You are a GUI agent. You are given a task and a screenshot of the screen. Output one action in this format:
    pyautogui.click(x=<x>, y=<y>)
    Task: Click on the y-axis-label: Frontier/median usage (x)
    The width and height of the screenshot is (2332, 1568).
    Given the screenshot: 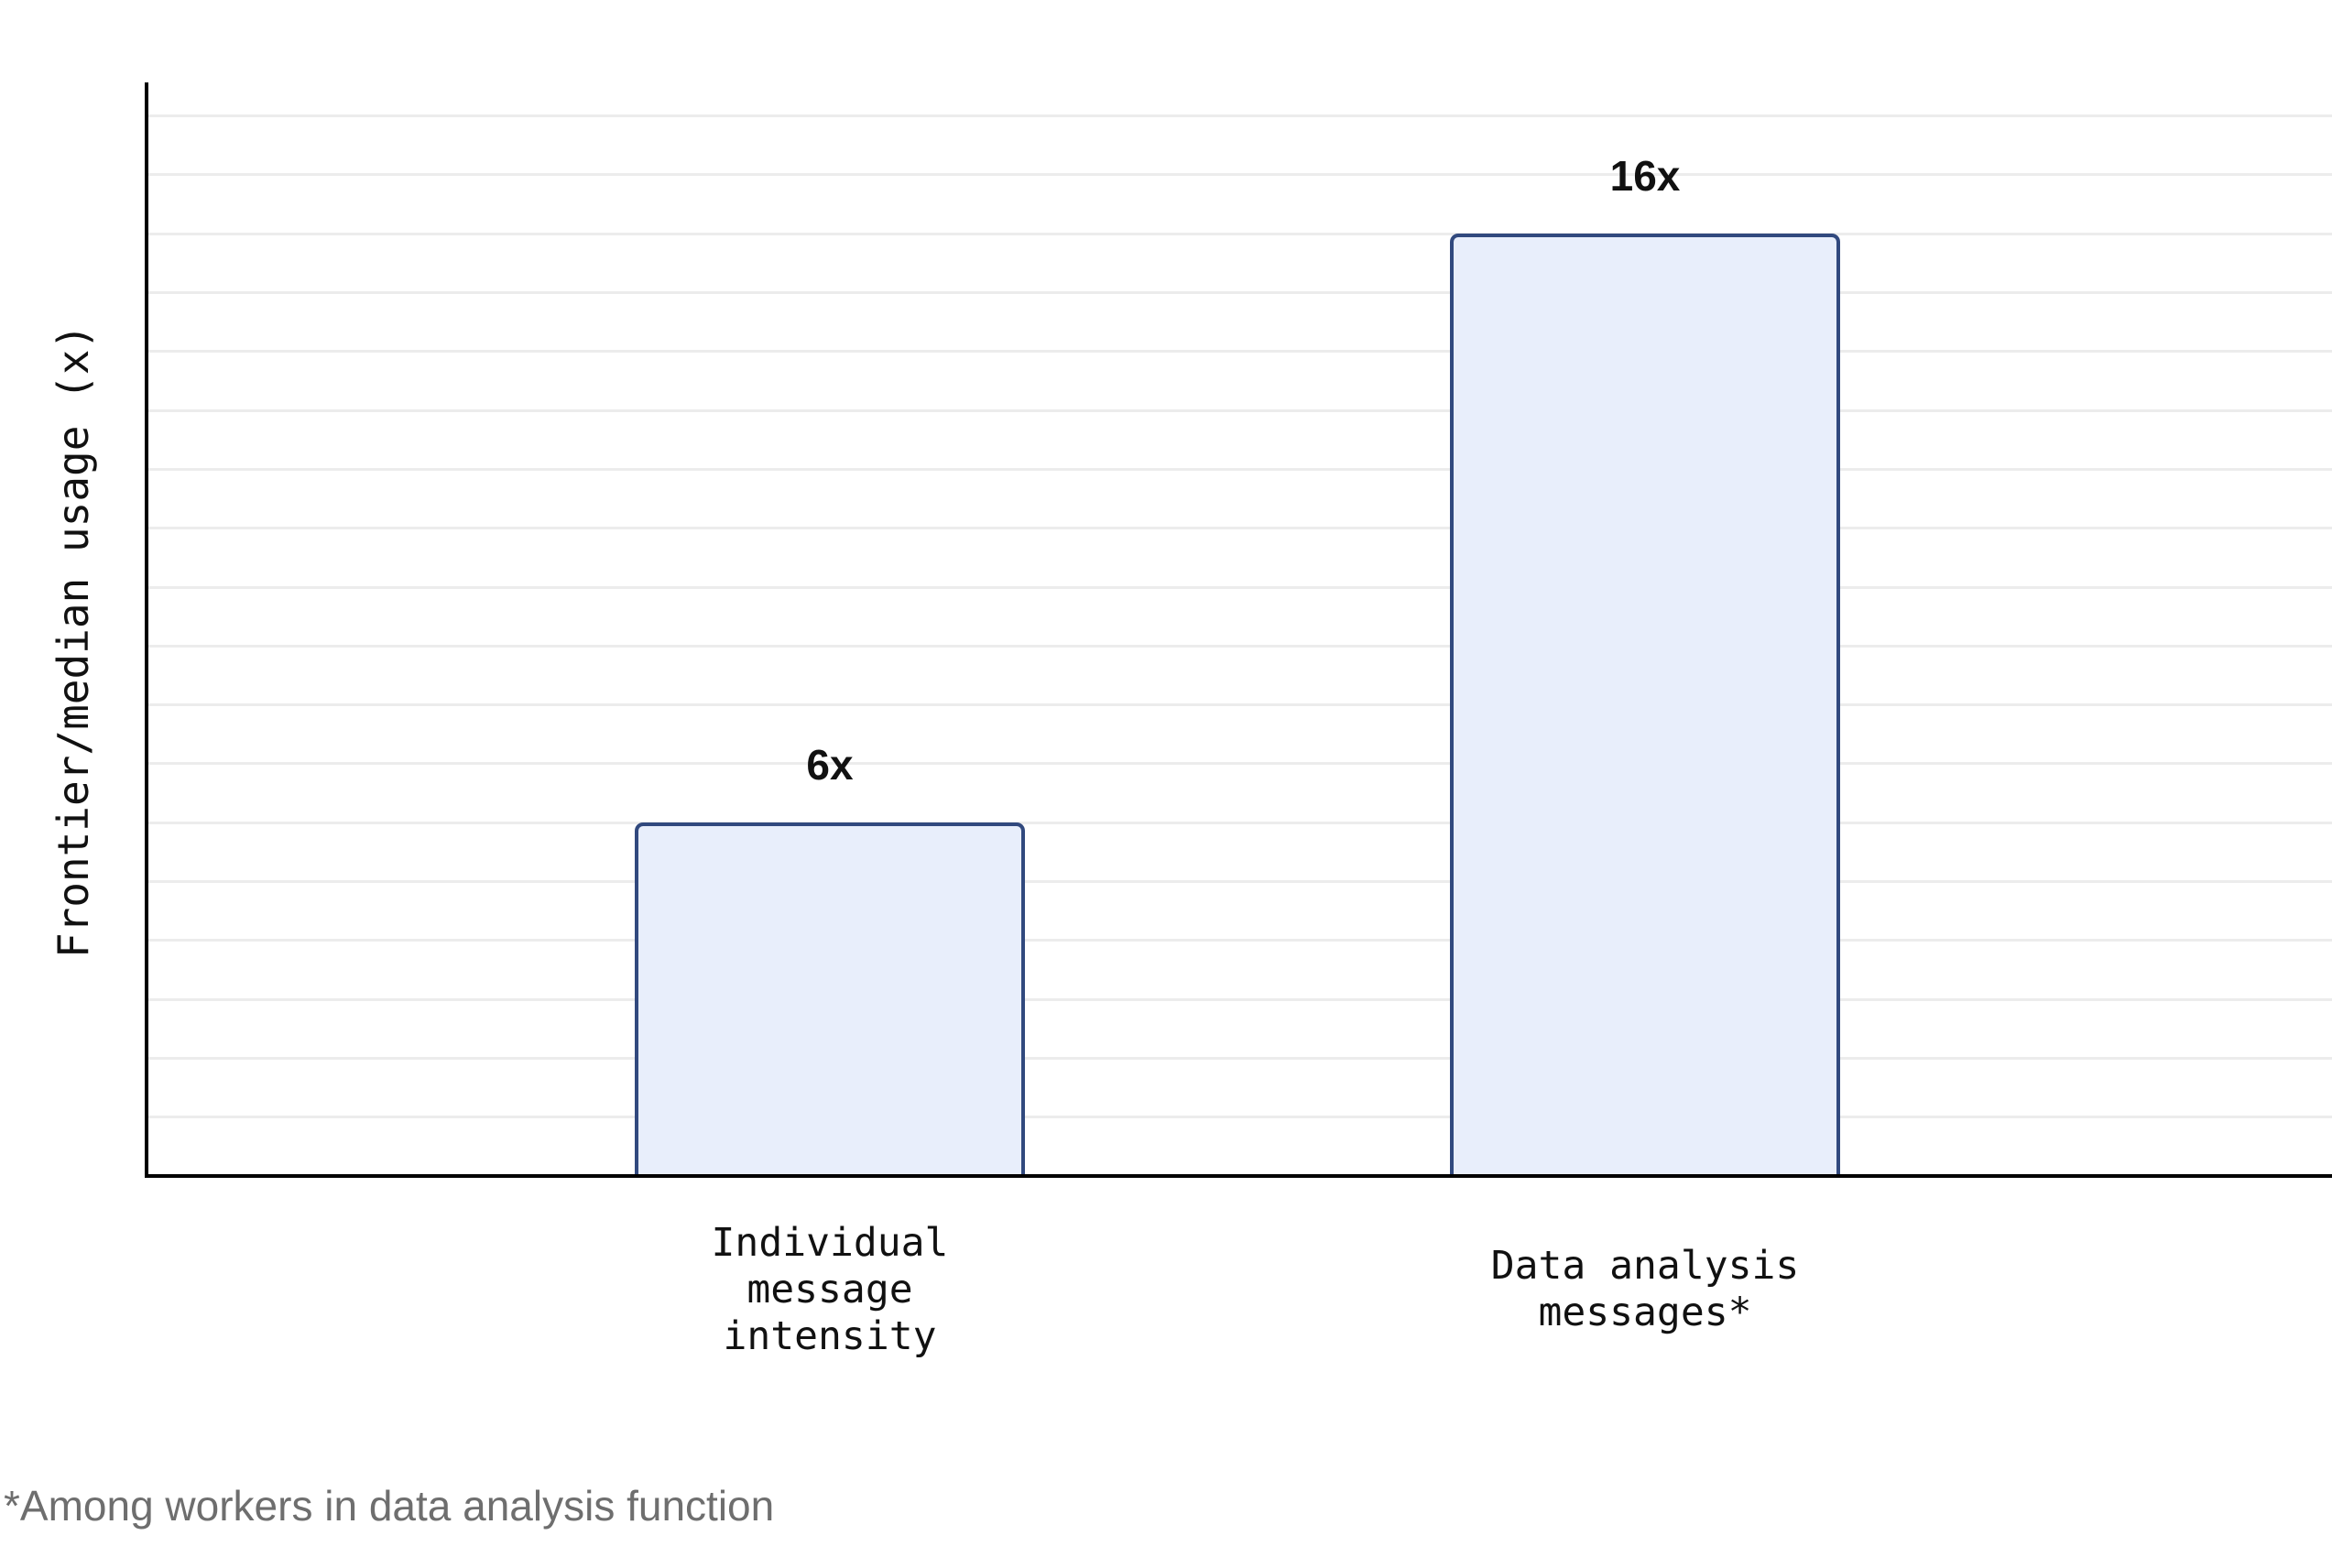 What is the action you would take?
    pyautogui.click(x=73, y=641)
    